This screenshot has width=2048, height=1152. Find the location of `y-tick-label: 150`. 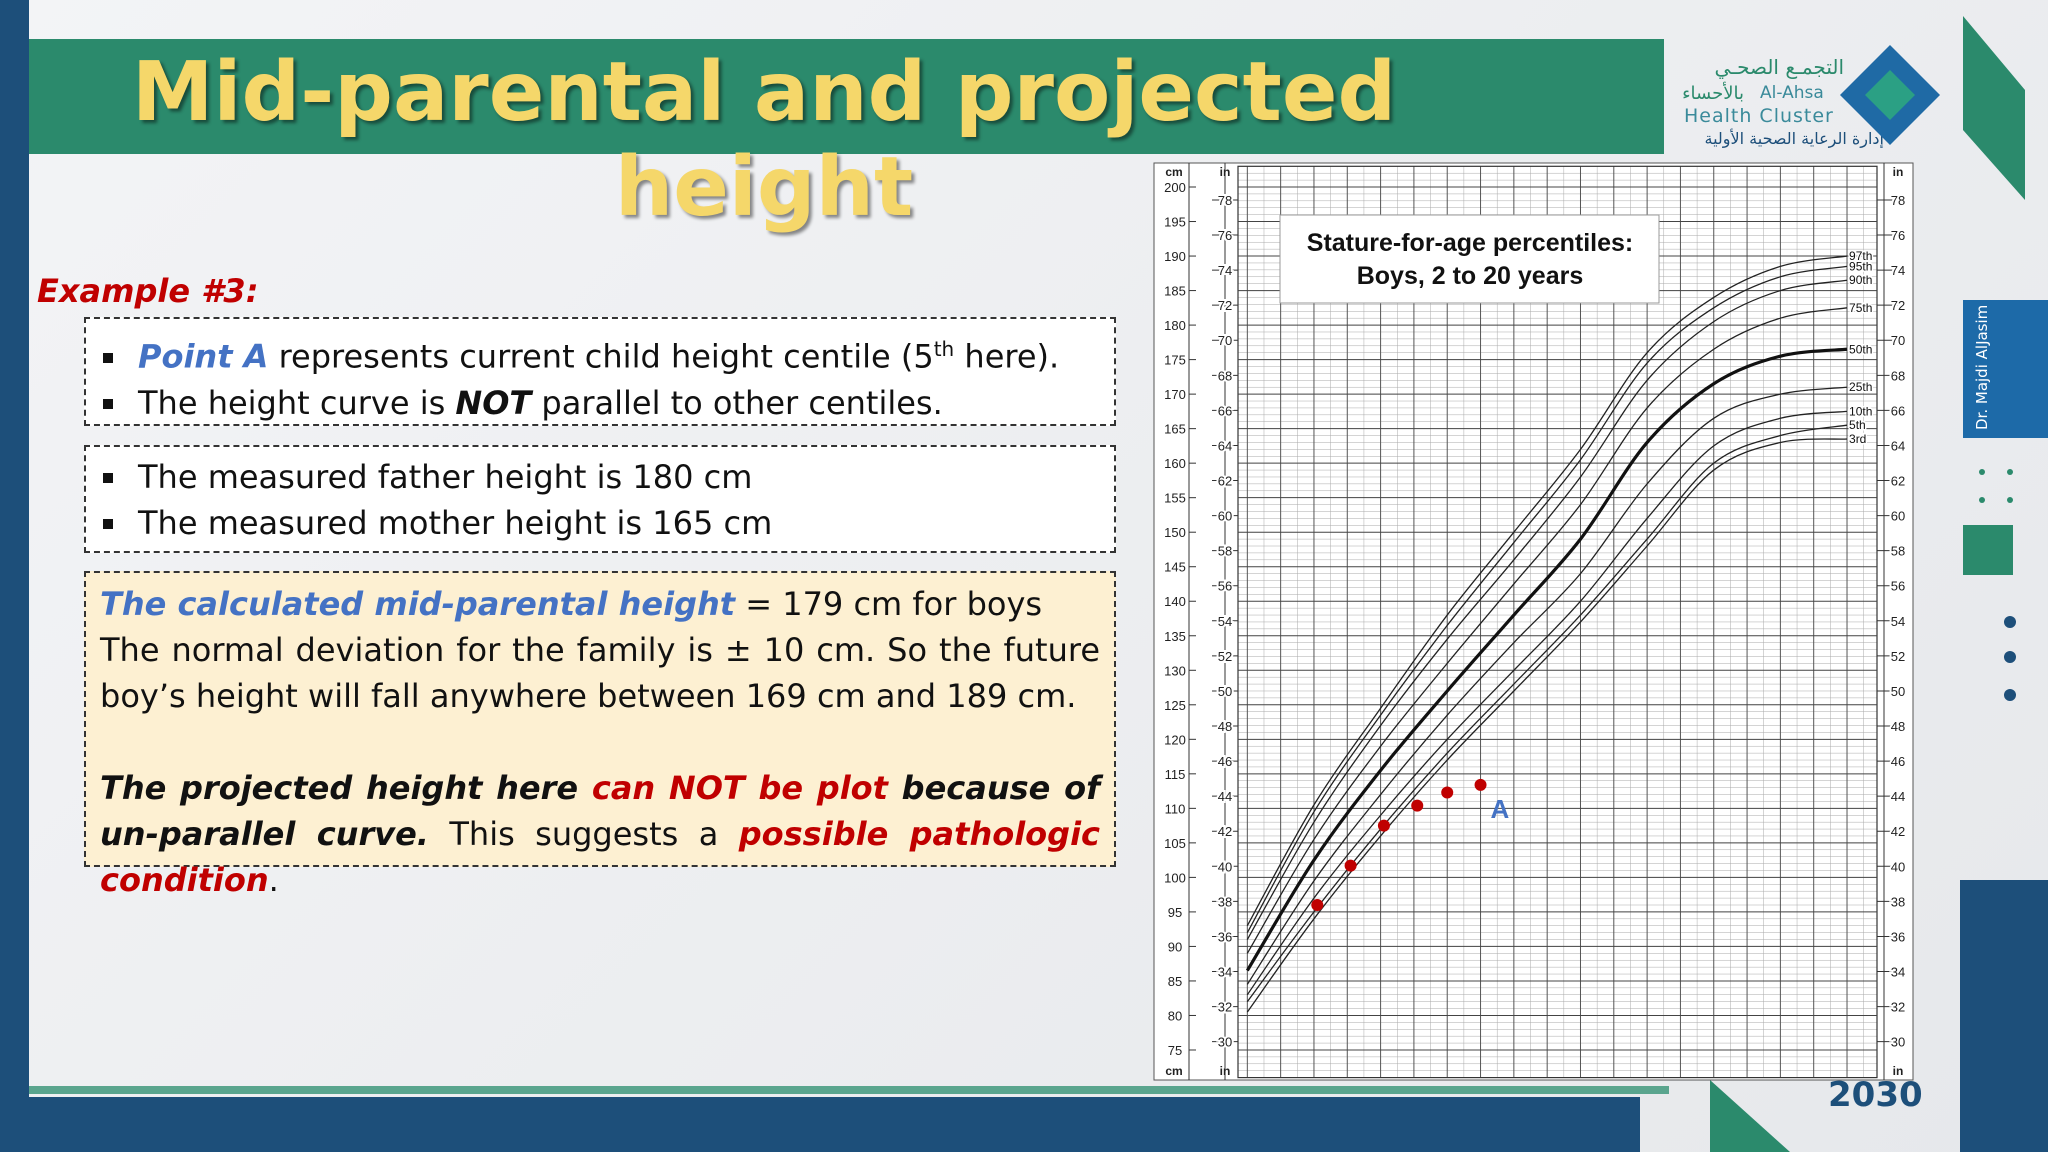

y-tick-label: 150 is located at coordinates (1175, 532).